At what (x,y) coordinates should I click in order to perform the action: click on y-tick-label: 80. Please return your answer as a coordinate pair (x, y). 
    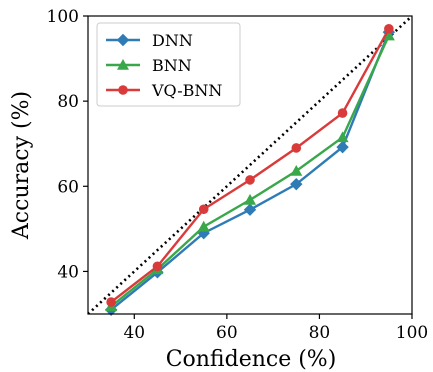
    Looking at the image, I should click on (68, 102).